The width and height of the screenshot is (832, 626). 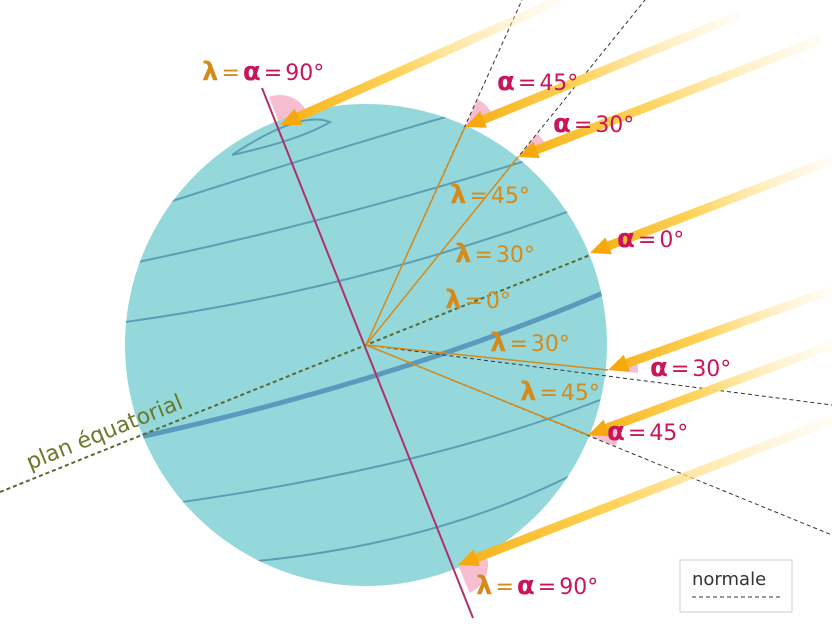 What do you see at coordinates (487, 281) in the screenshot?
I see `radii` at bounding box center [487, 281].